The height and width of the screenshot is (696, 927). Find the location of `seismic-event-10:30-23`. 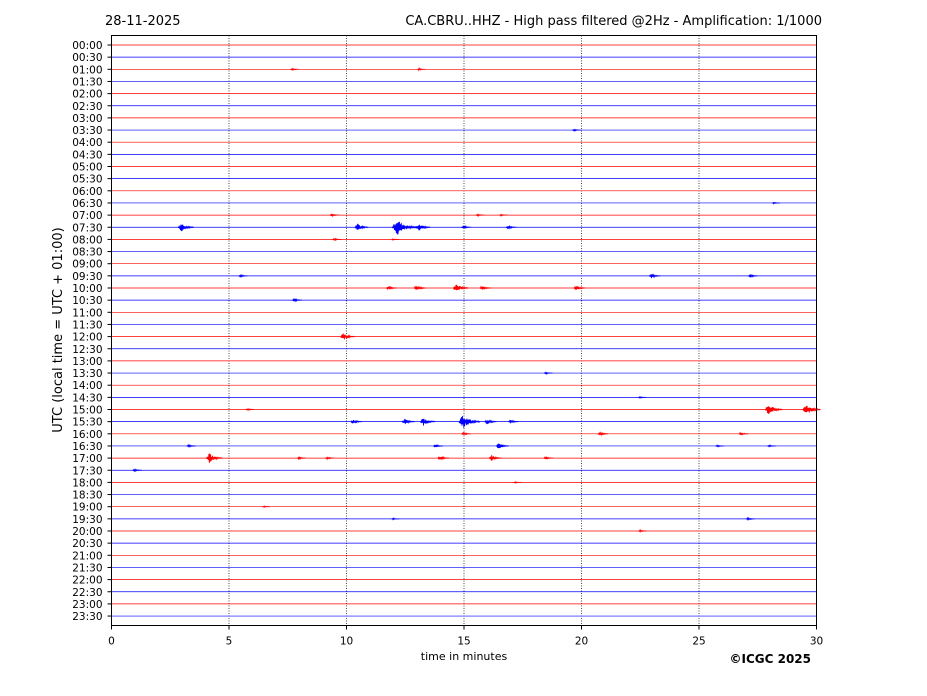

seismic-event-10:30-23 is located at coordinates (297, 300).